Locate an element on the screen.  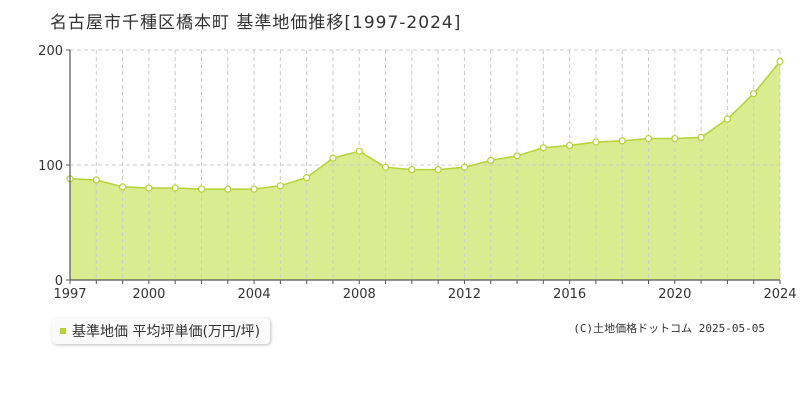
x-tick-label: 2000 is located at coordinates (148, 294).